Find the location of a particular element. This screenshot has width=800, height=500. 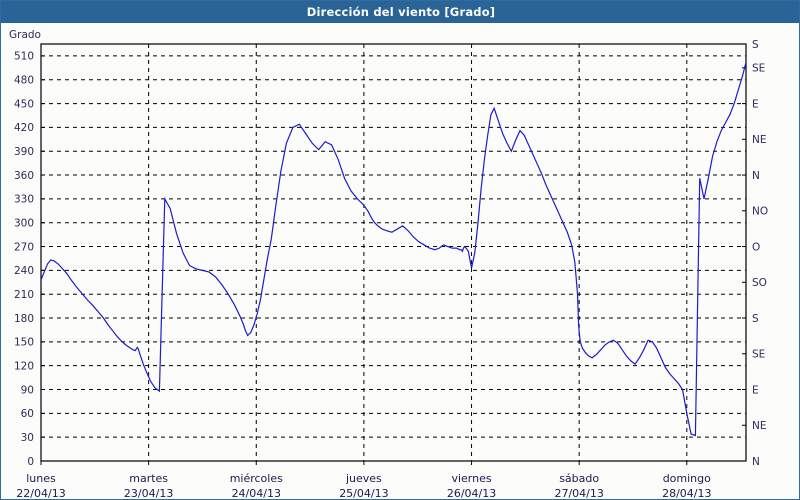

y-tick-label: 390 is located at coordinates (24, 152).